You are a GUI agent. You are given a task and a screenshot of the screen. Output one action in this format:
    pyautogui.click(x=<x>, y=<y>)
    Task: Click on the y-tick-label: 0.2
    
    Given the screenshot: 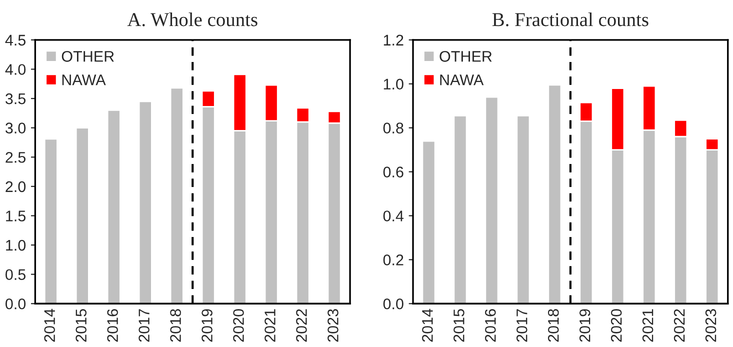 What is the action you would take?
    pyautogui.click(x=393, y=260)
    